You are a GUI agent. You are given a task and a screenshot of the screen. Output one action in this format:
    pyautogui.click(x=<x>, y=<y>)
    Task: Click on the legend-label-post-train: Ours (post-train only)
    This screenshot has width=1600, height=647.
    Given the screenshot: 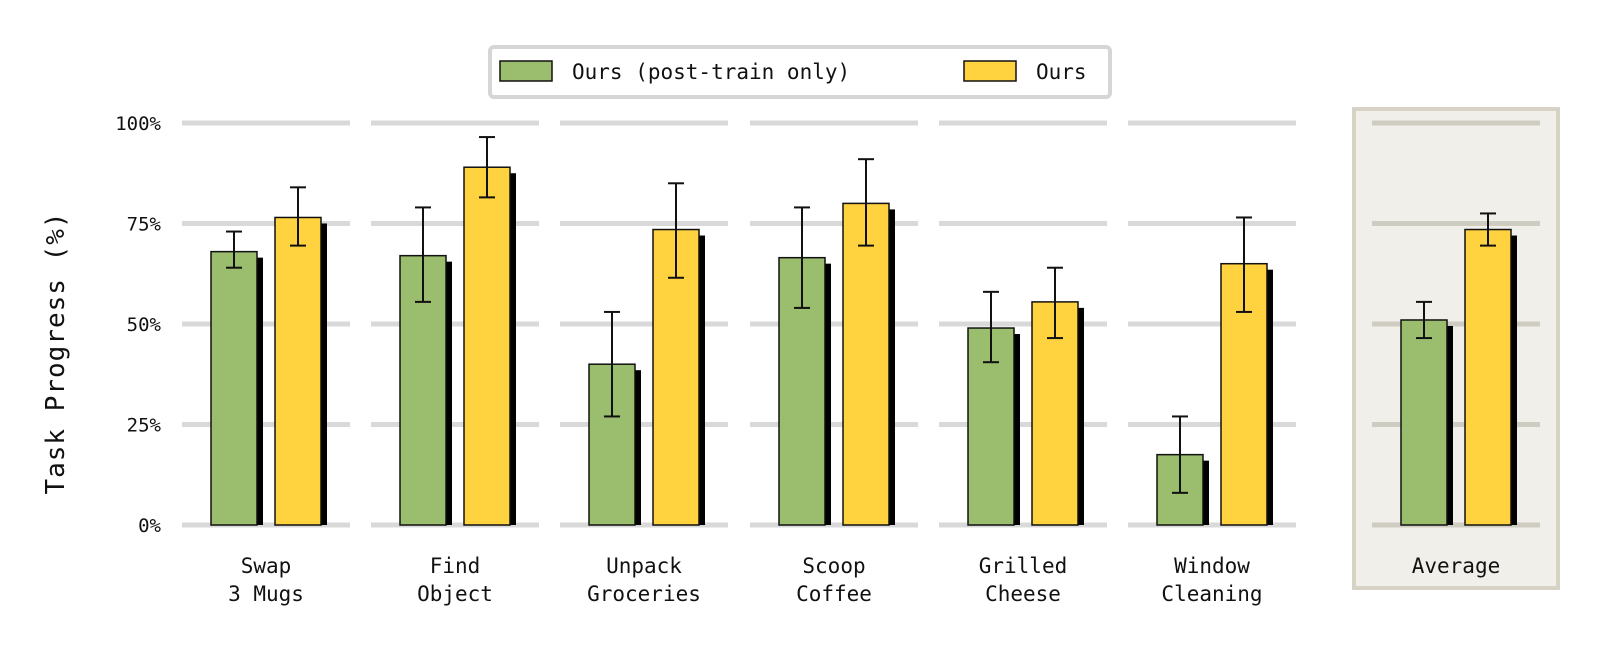 What is the action you would take?
    pyautogui.click(x=711, y=72)
    